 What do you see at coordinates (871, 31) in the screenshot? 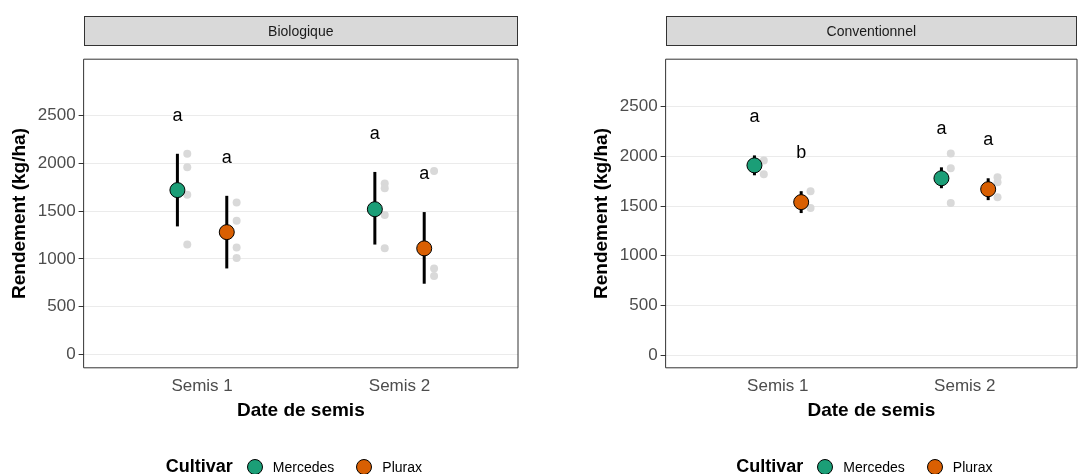
I see `chart-title: Conventionnel` at bounding box center [871, 31].